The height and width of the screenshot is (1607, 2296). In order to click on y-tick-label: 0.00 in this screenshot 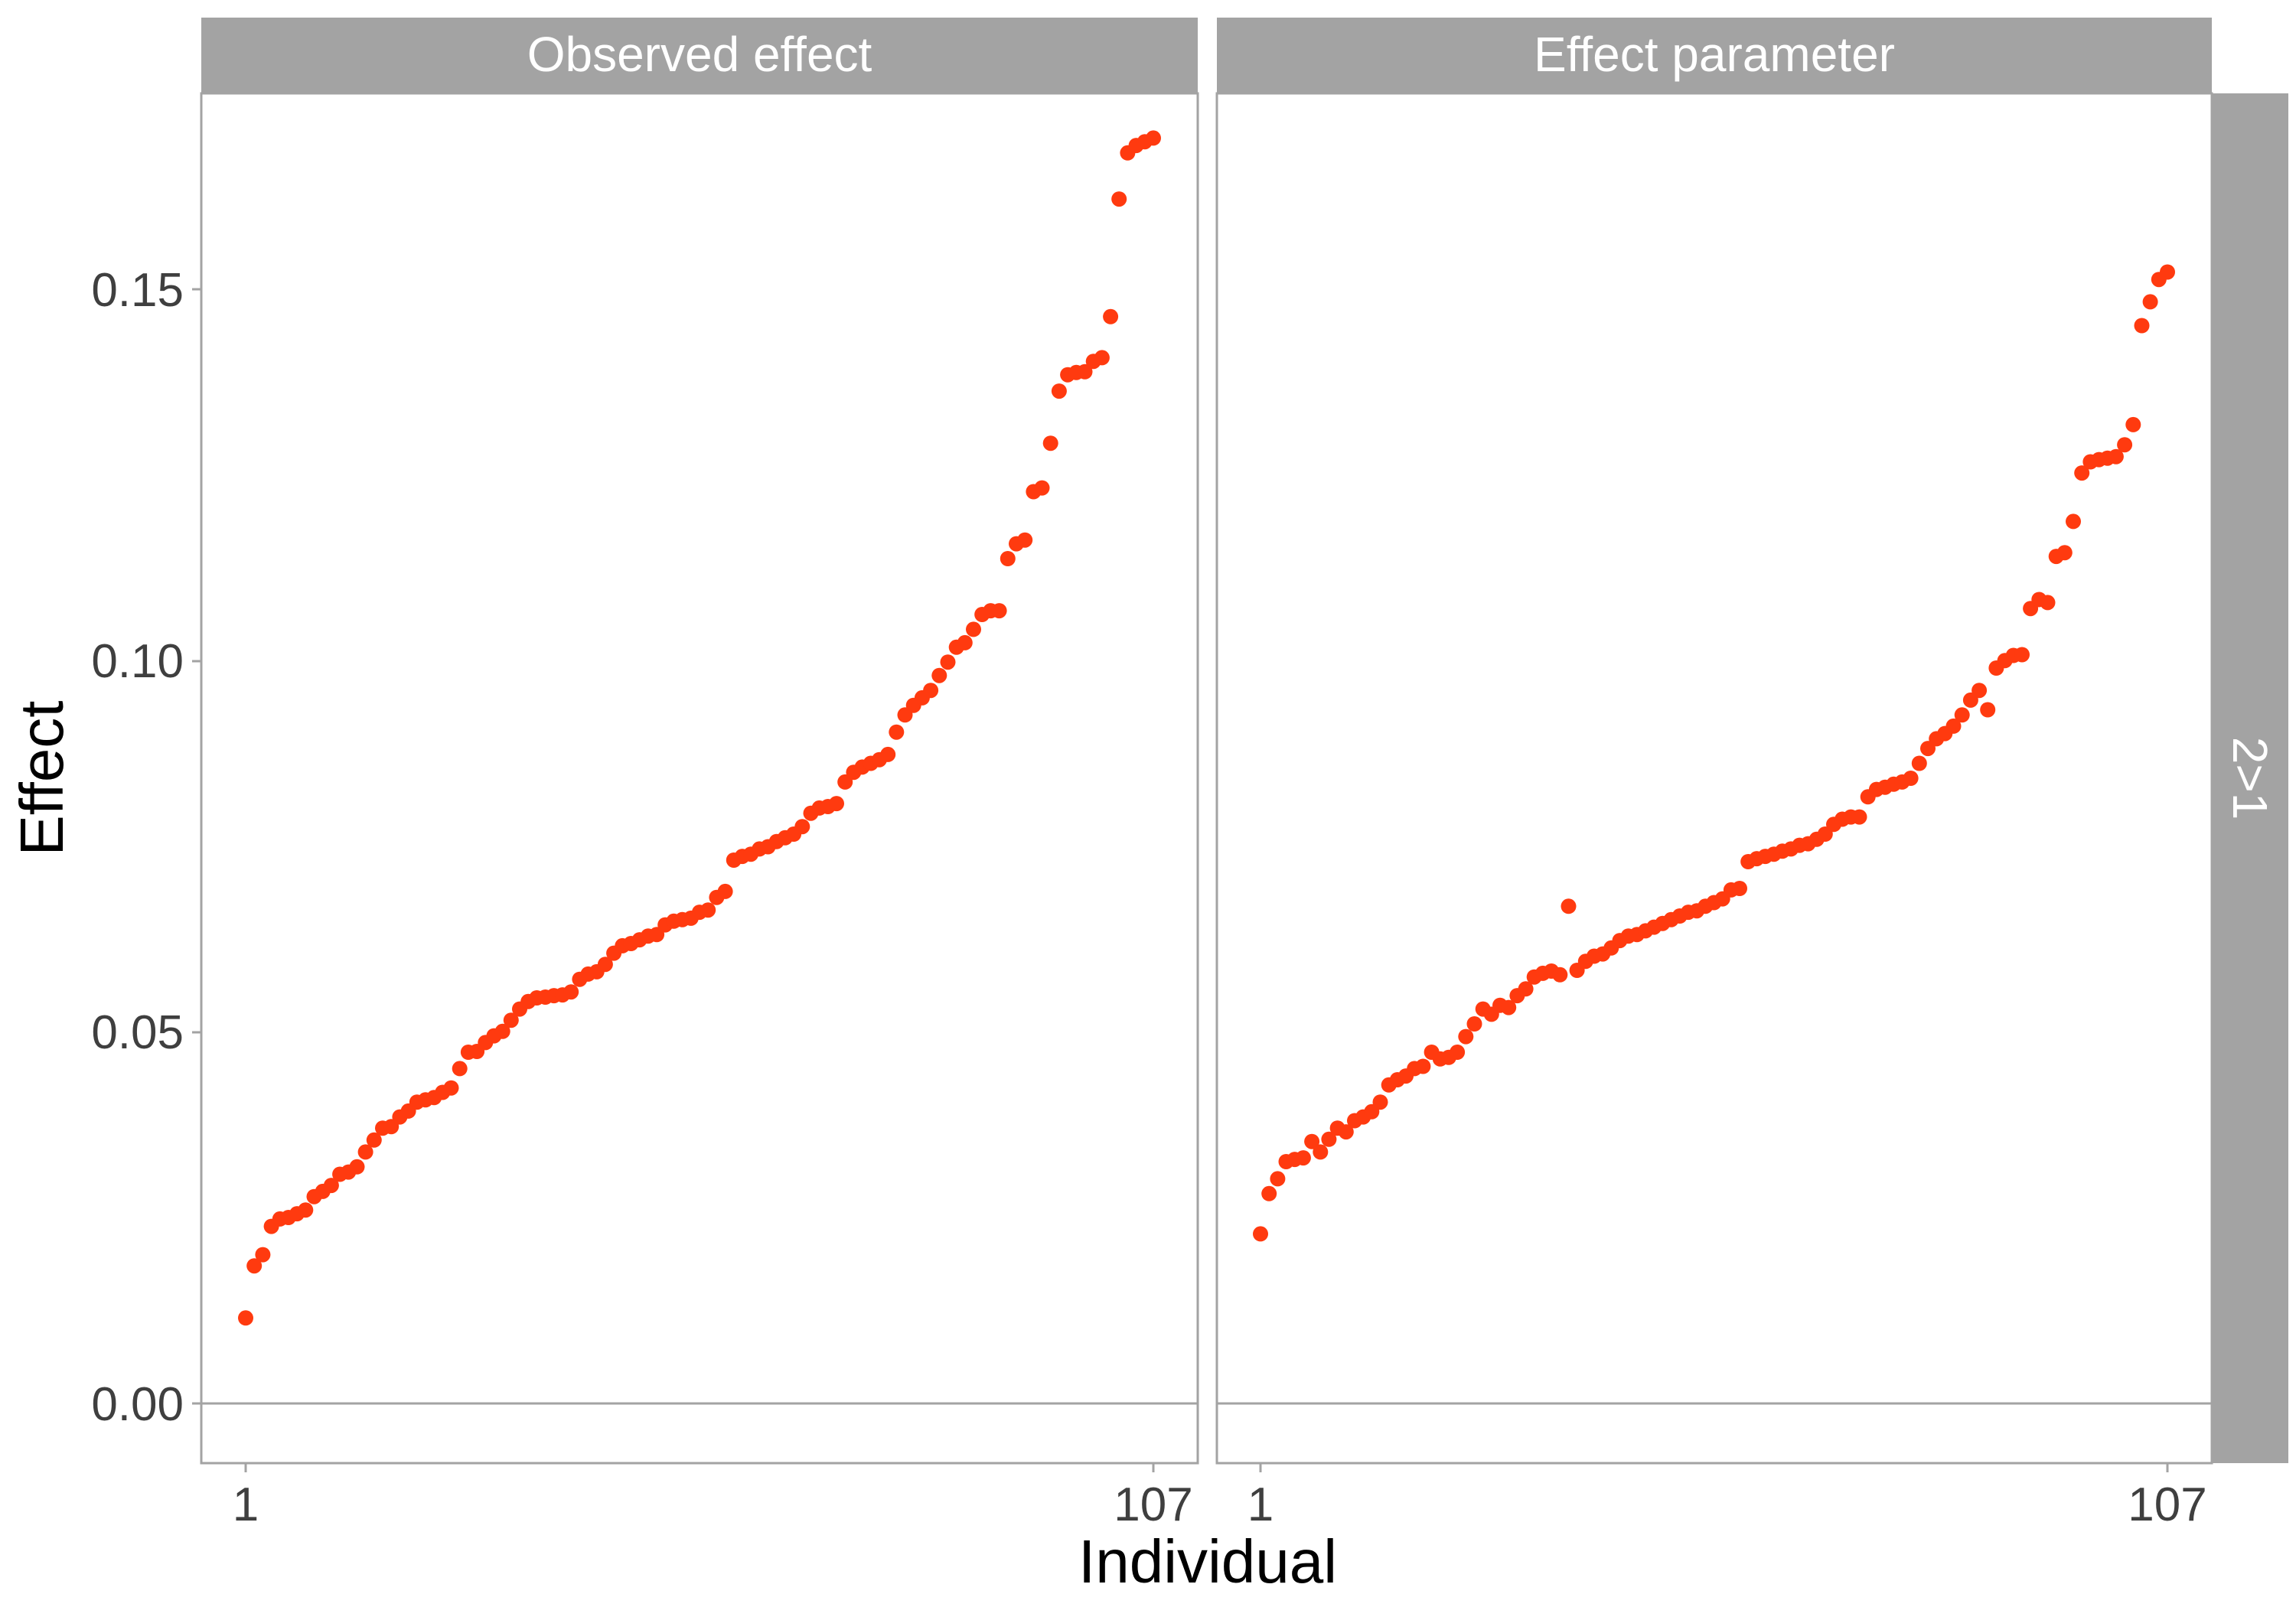, I will do `click(137, 1404)`.